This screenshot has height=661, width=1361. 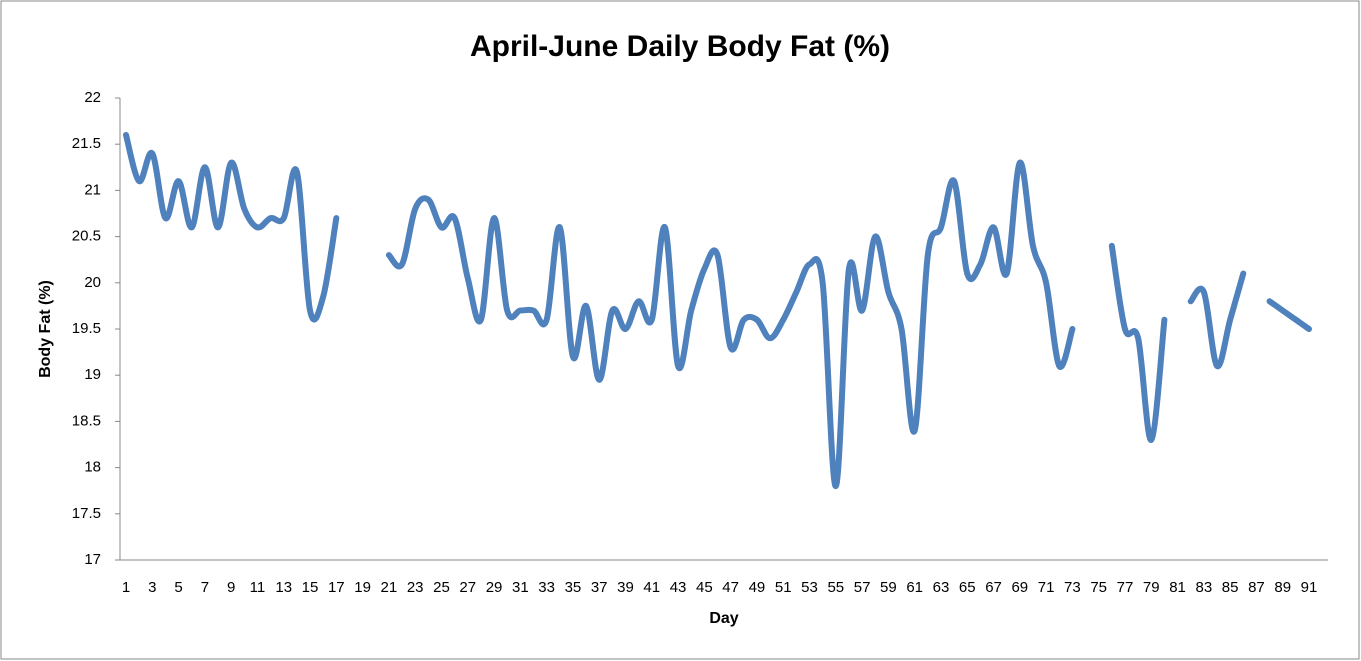 What do you see at coordinates (520, 587) in the screenshot?
I see `x-tick-label: 31` at bounding box center [520, 587].